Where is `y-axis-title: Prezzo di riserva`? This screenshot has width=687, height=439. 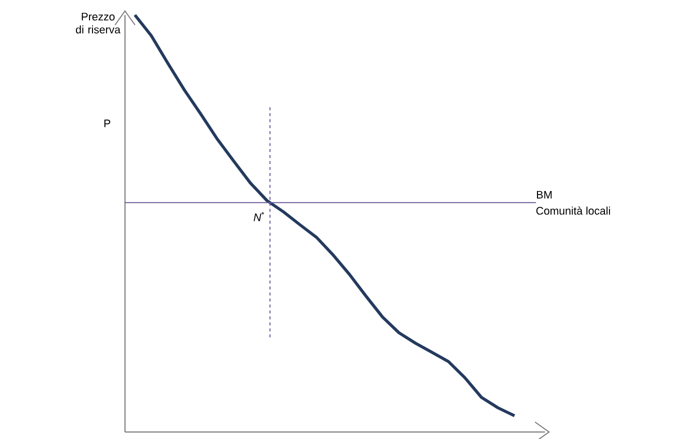
y-axis-title: Prezzo di riserva is located at coordinates (98, 23).